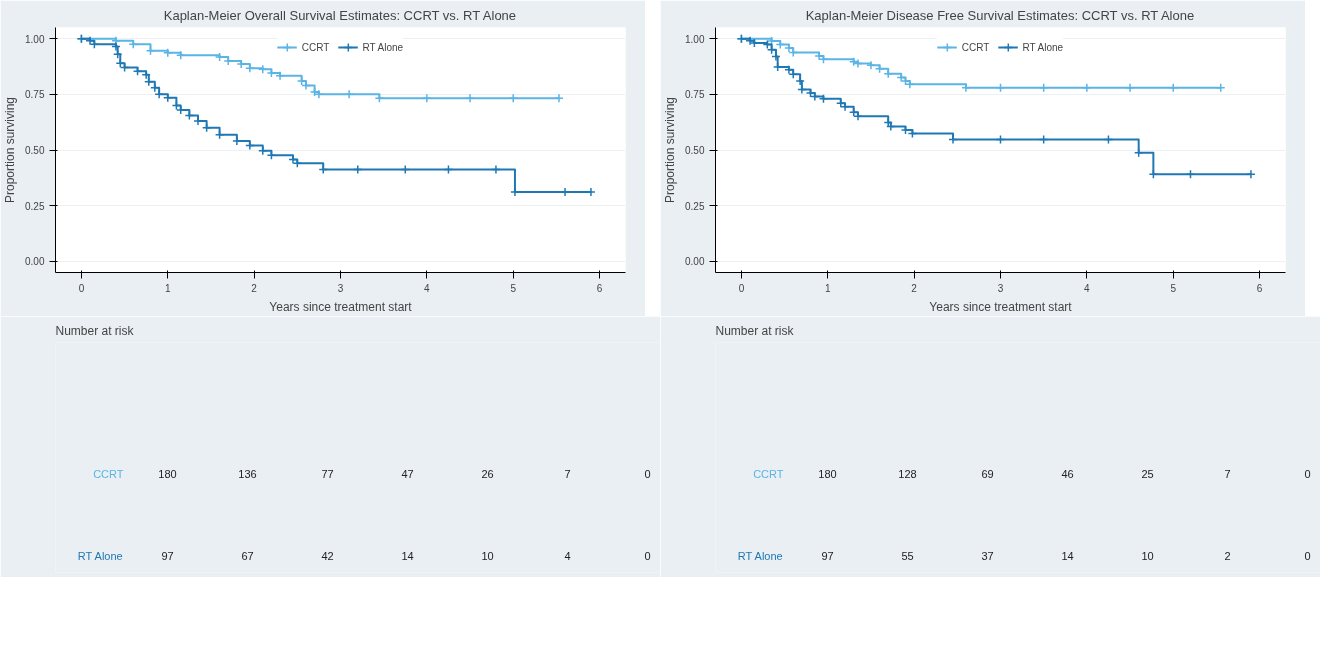  Describe the element at coordinates (247, 556) in the screenshot. I see `text: 67` at that location.